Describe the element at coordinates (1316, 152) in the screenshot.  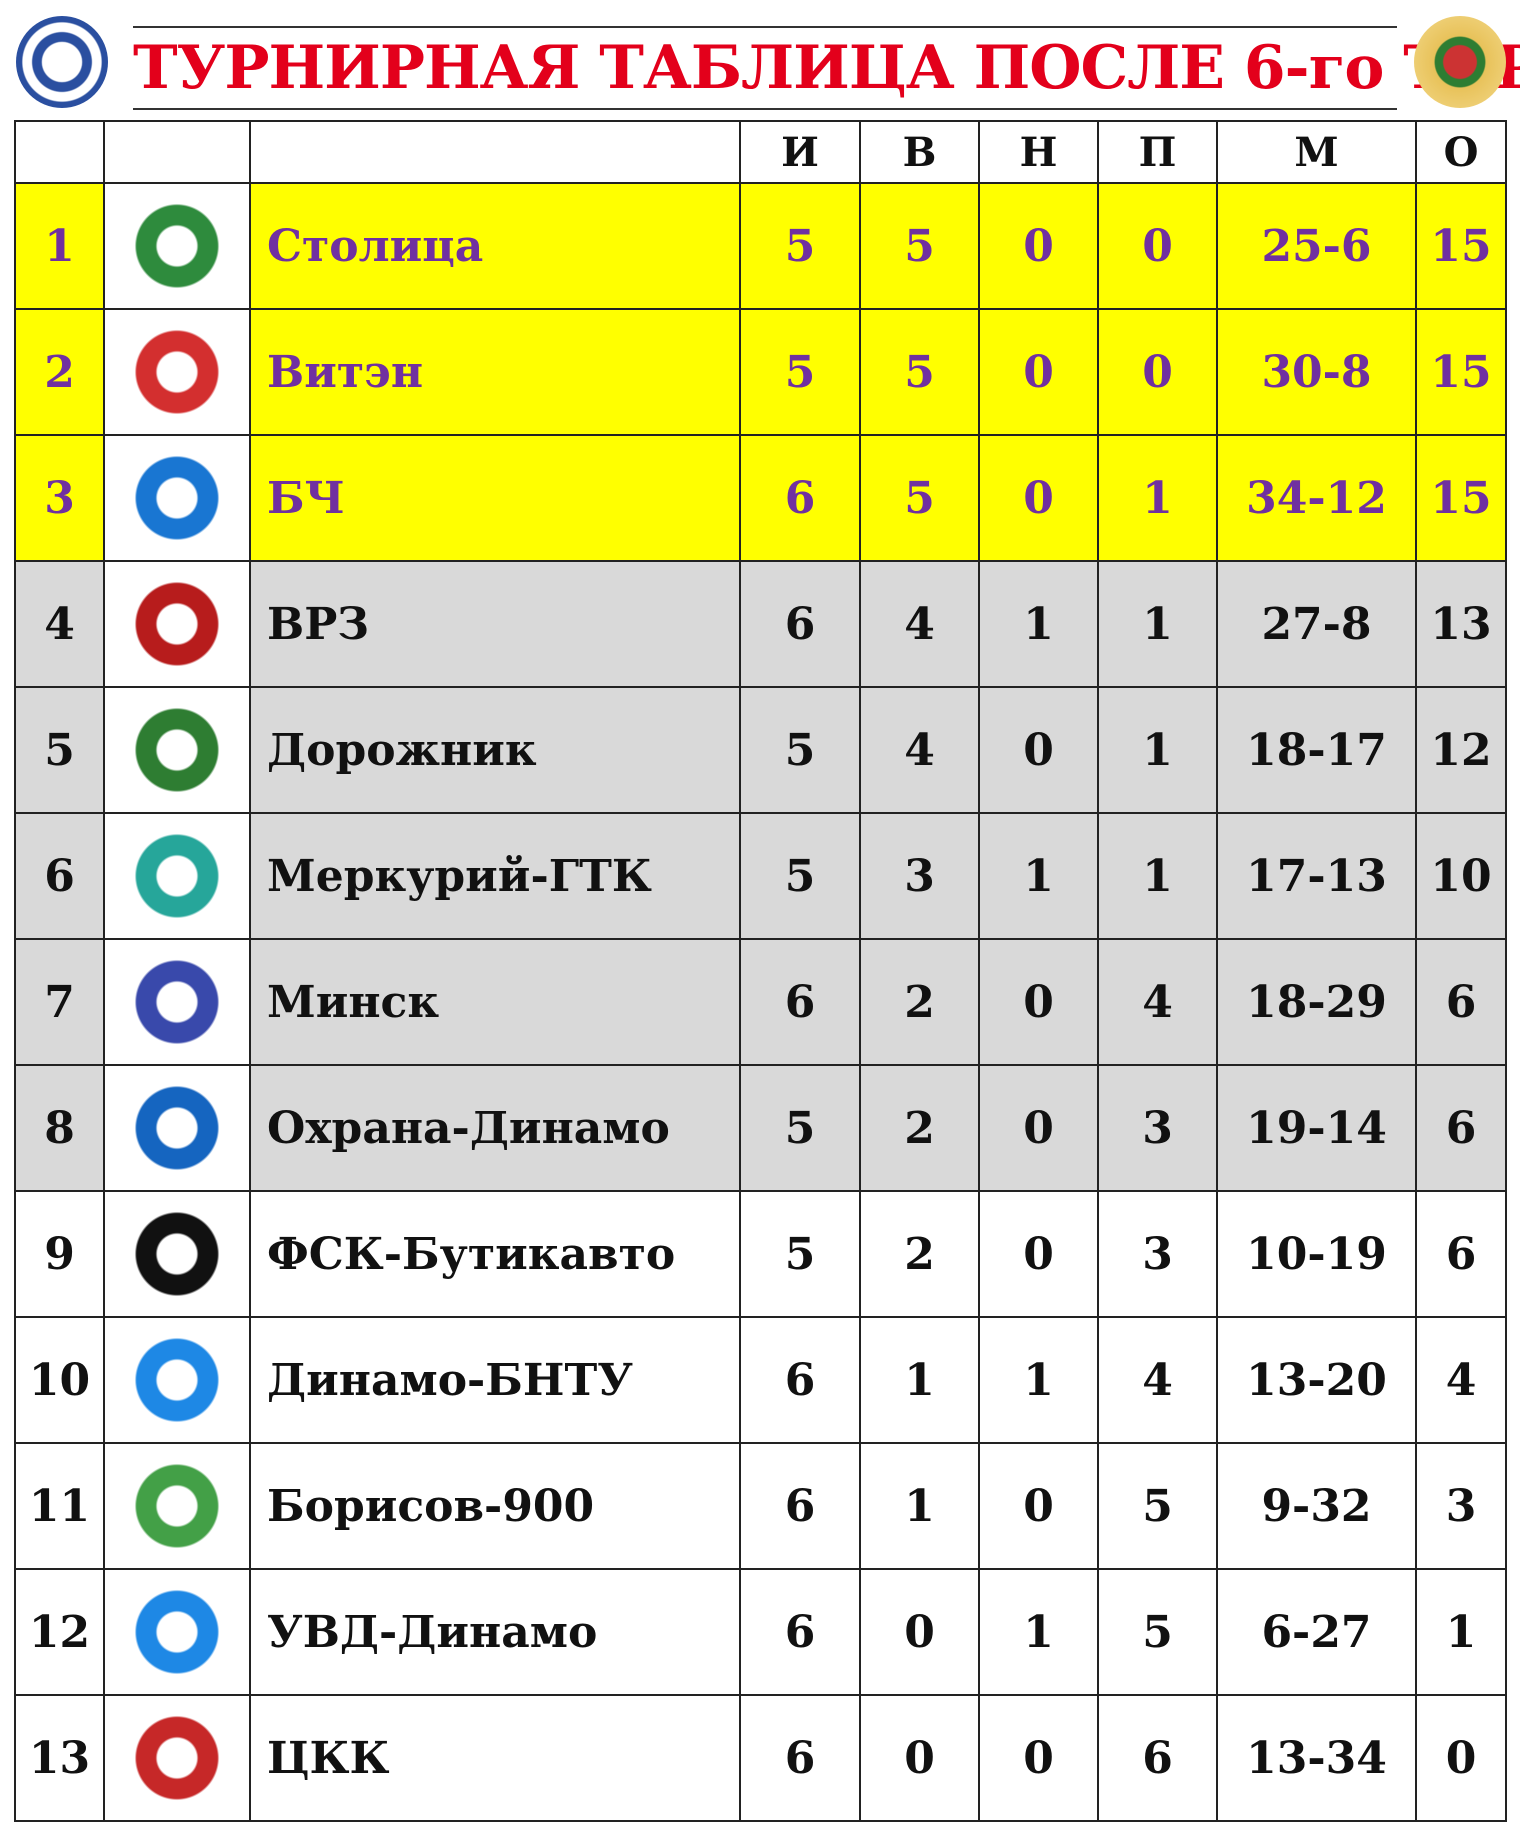
I see `header-cell: М` at that location.